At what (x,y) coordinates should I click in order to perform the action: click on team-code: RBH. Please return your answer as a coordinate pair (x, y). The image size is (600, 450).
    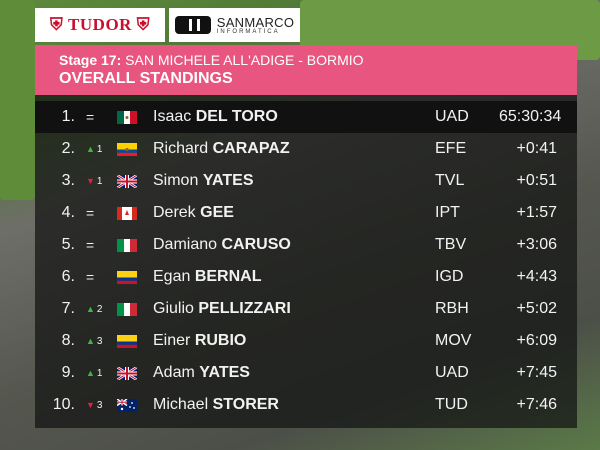
    Looking at the image, I should click on (452, 308).